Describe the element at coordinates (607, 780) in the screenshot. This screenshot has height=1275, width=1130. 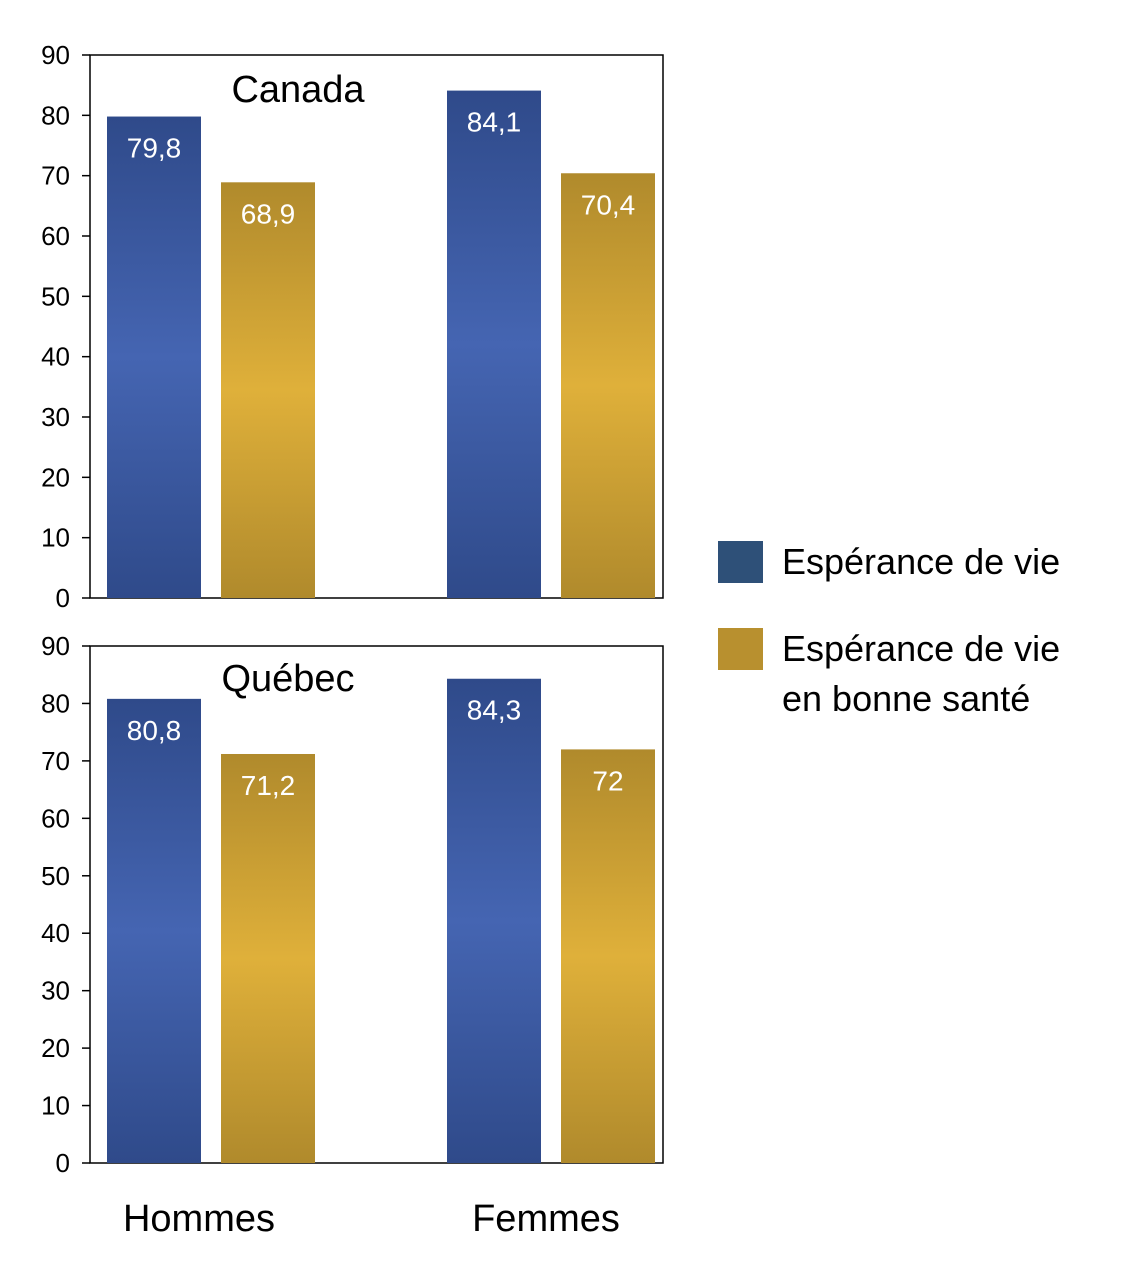
I see `panel-quebec-data-label-healthy-life-expectancy-femmes: 72` at that location.